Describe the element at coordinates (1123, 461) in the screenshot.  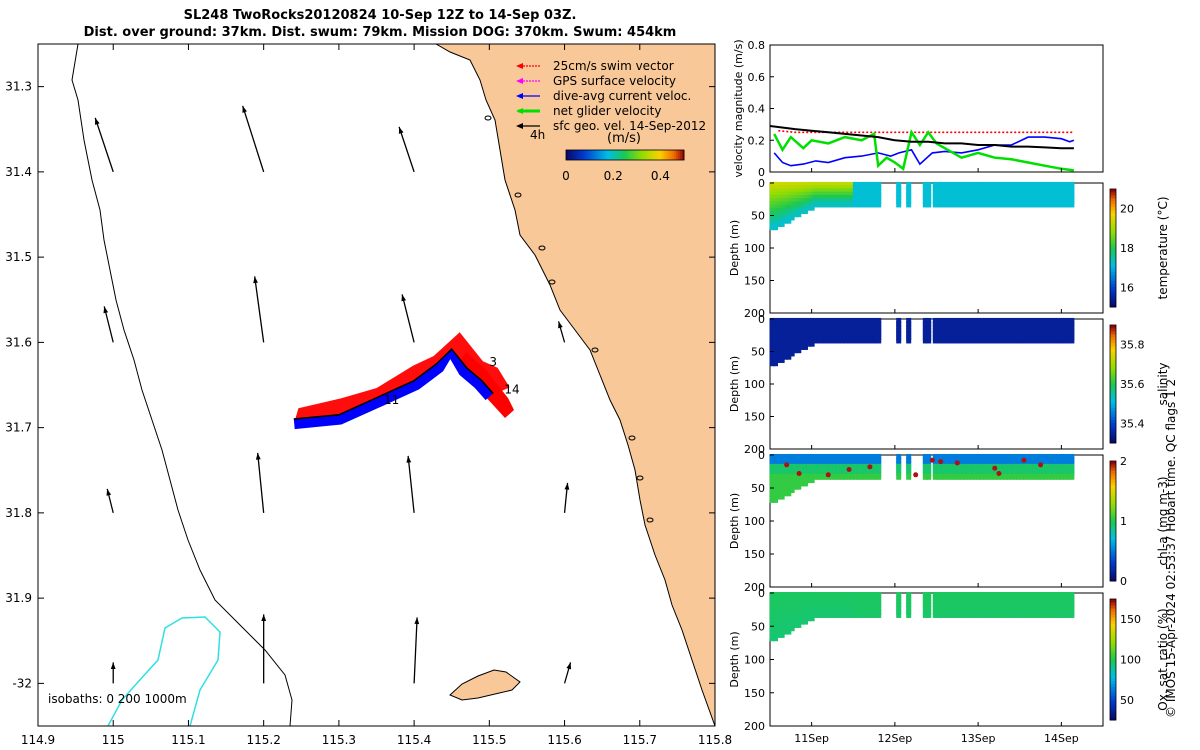
I see `section-colorbar-tick: 2` at that location.